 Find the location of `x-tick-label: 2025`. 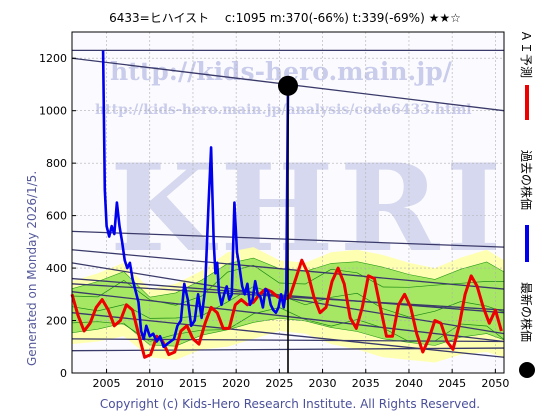

x-tick-label: 2025 is located at coordinates (279, 383).